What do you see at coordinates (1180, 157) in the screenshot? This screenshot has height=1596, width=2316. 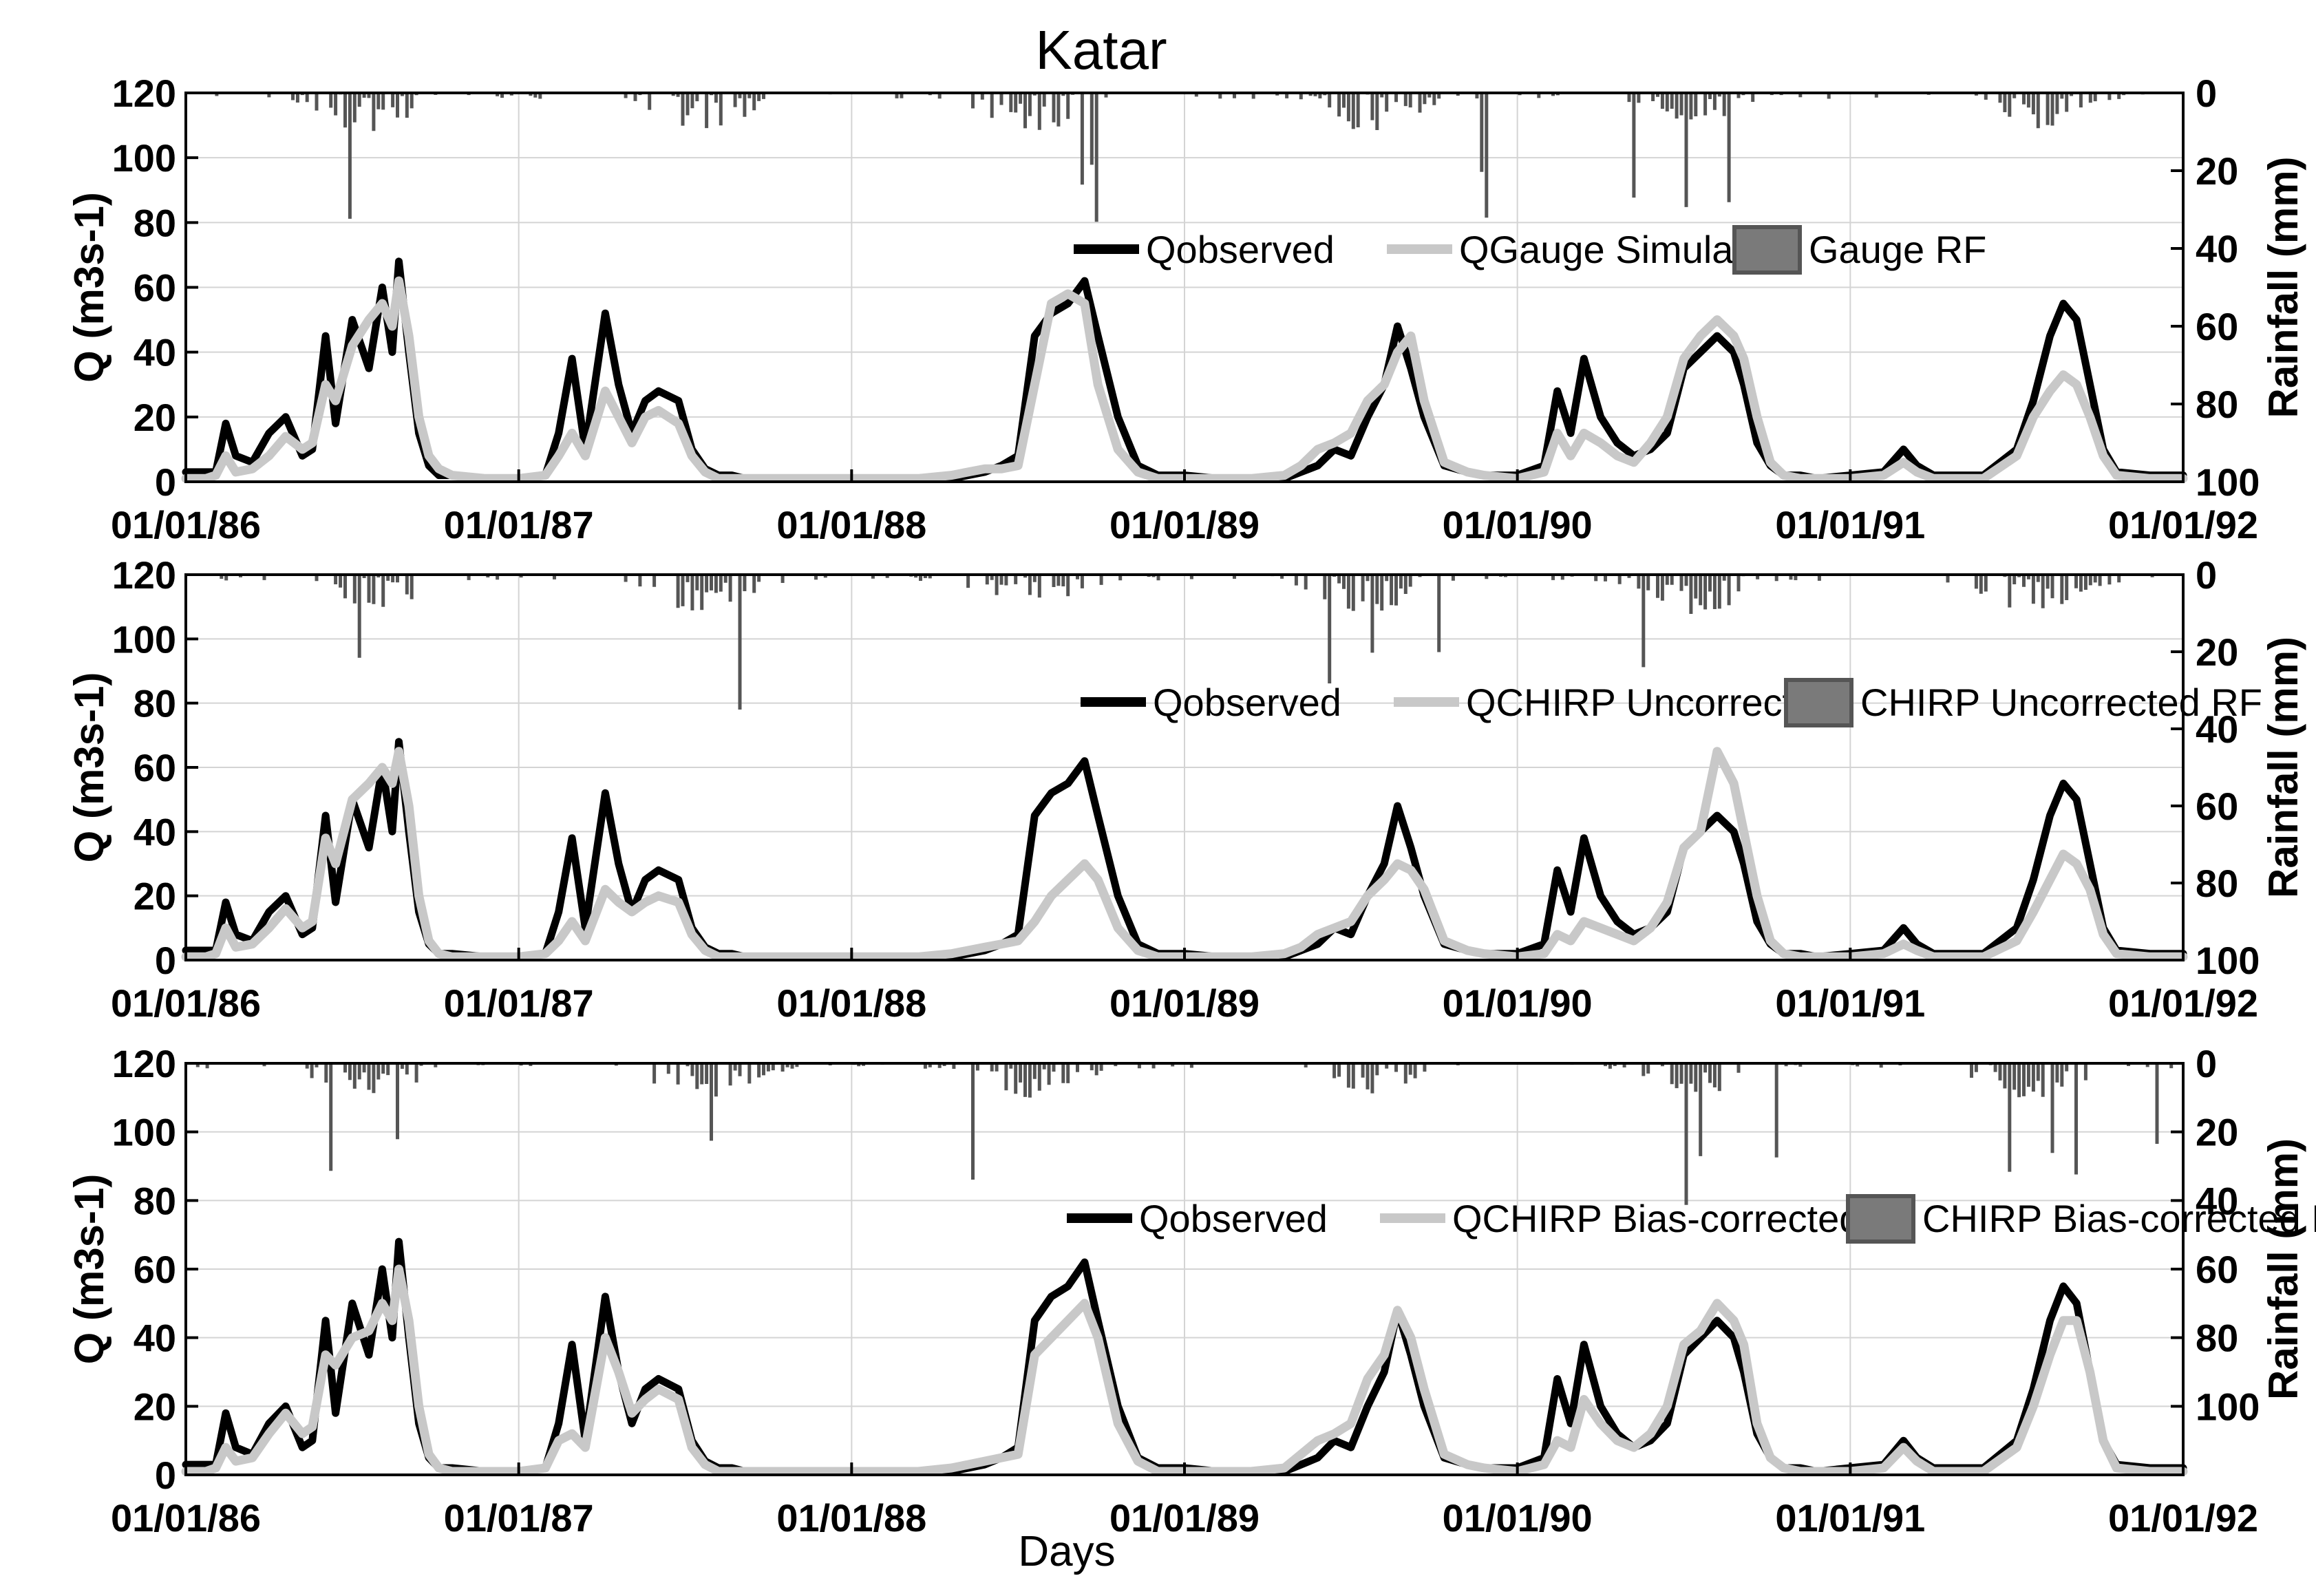 I see `rainfall-bars` at bounding box center [1180, 157].